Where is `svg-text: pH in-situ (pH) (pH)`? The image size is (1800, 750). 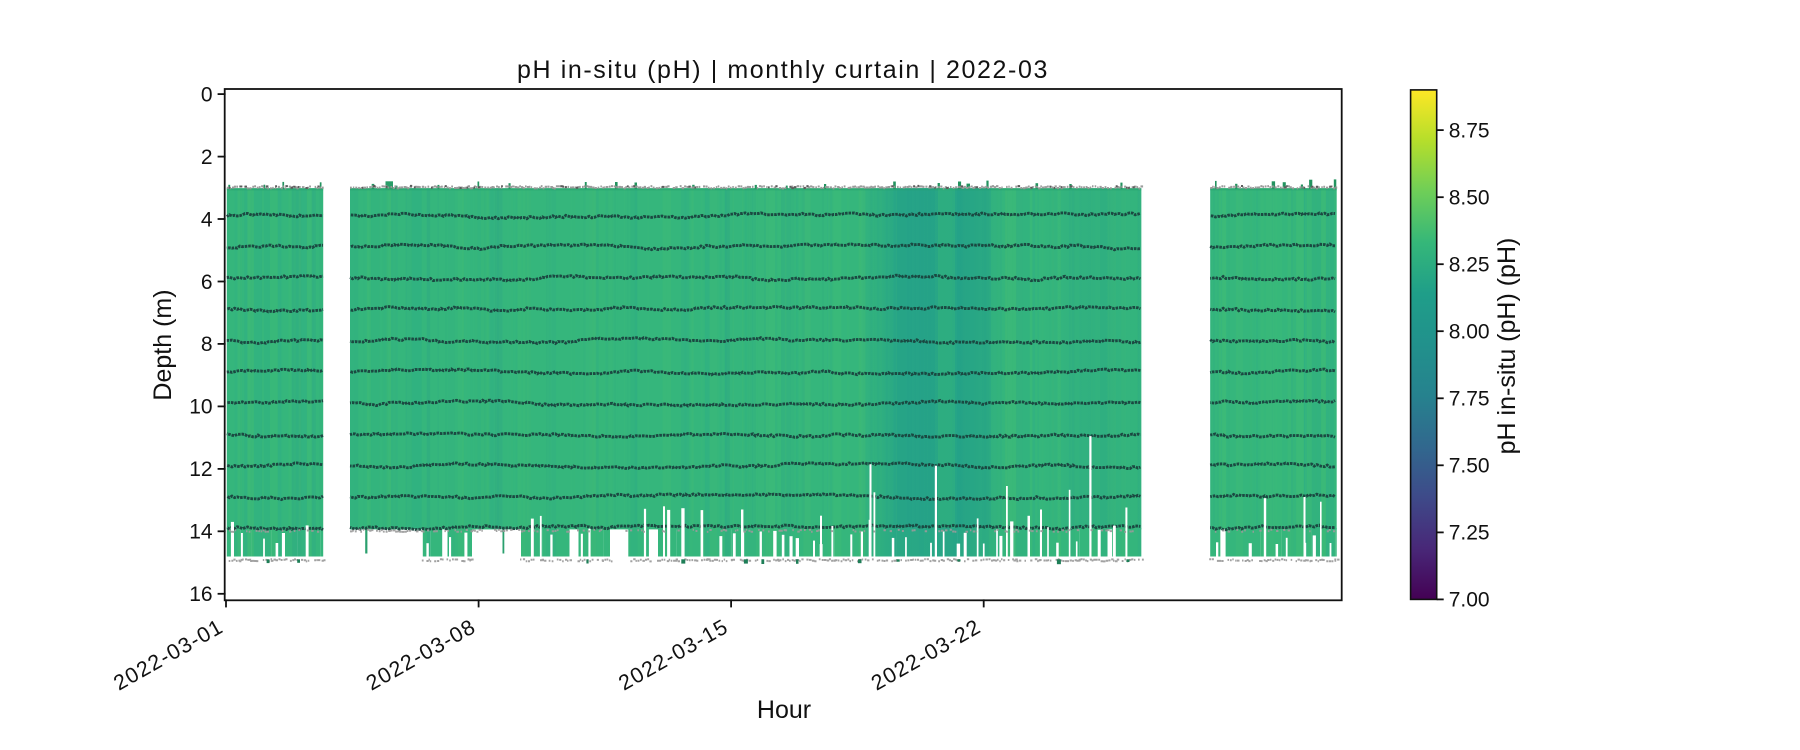
svg-text: pH in-situ (pH) (pH) is located at coordinates (1507, 346).